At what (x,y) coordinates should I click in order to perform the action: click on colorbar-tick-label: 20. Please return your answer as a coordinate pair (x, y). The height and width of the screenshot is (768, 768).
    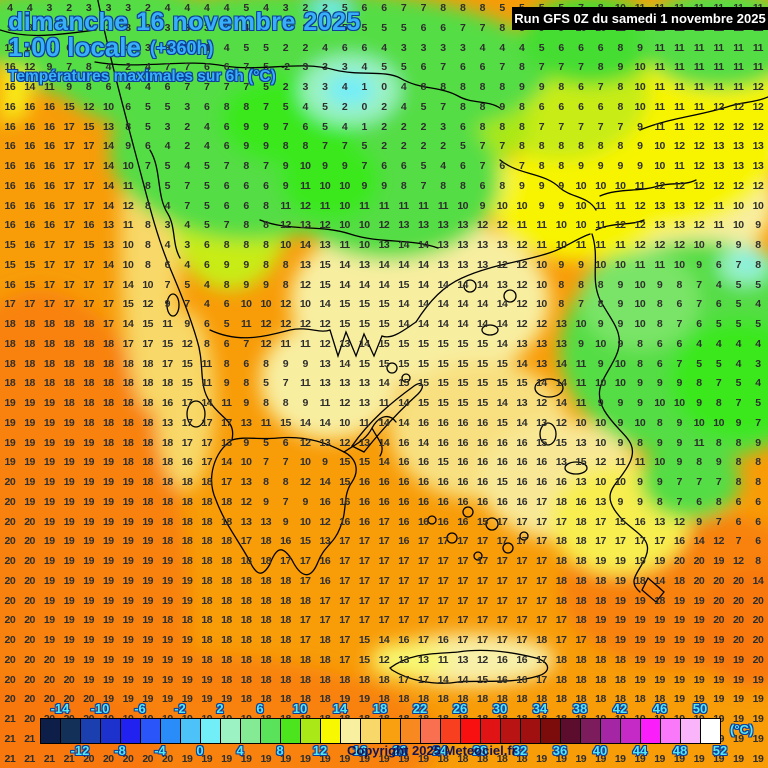
    Looking at the image, I should click on (400, 750).